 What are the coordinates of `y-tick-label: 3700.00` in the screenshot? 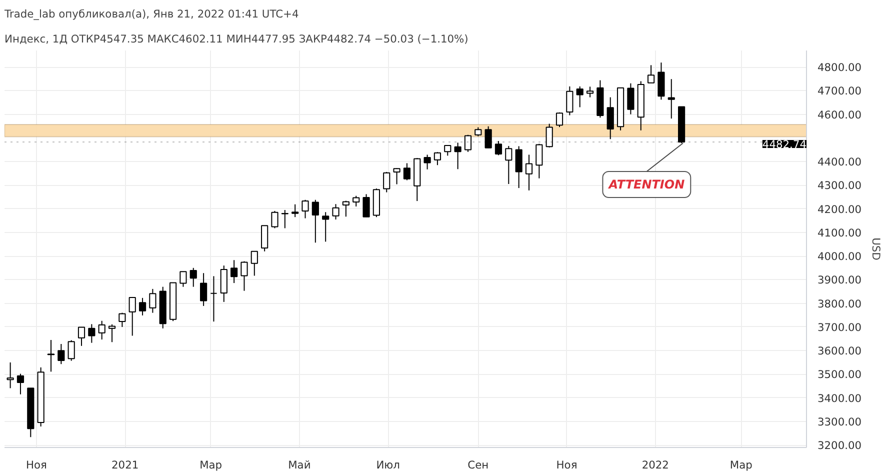 It's located at (840, 327).